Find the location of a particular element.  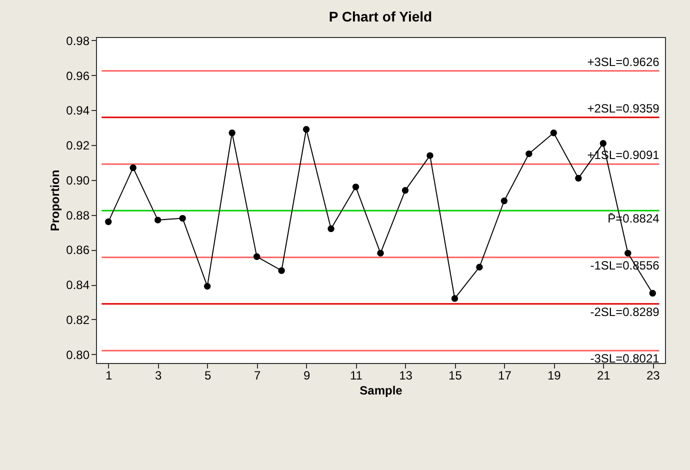

y-axis-title: Proportion is located at coordinates (55, 201).